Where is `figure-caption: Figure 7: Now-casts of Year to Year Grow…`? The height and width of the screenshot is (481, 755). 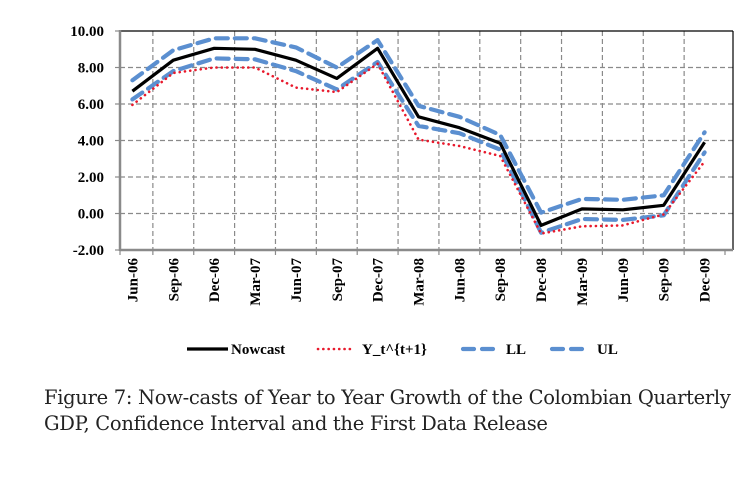
figure-caption: Figure 7: Now-casts of Year to Year Grow… is located at coordinates (399, 411).